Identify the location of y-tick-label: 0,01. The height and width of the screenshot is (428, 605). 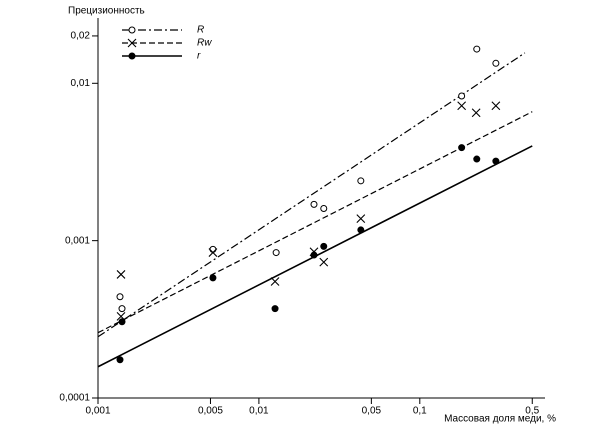
(81, 83).